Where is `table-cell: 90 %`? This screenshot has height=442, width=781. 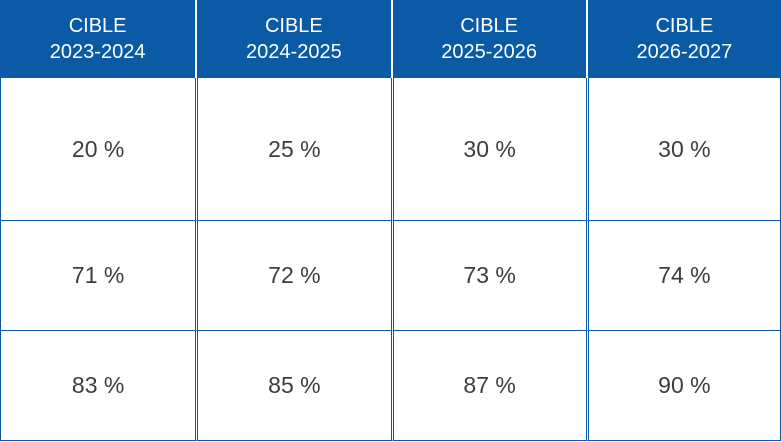 table-cell: 90 % is located at coordinates (683, 386).